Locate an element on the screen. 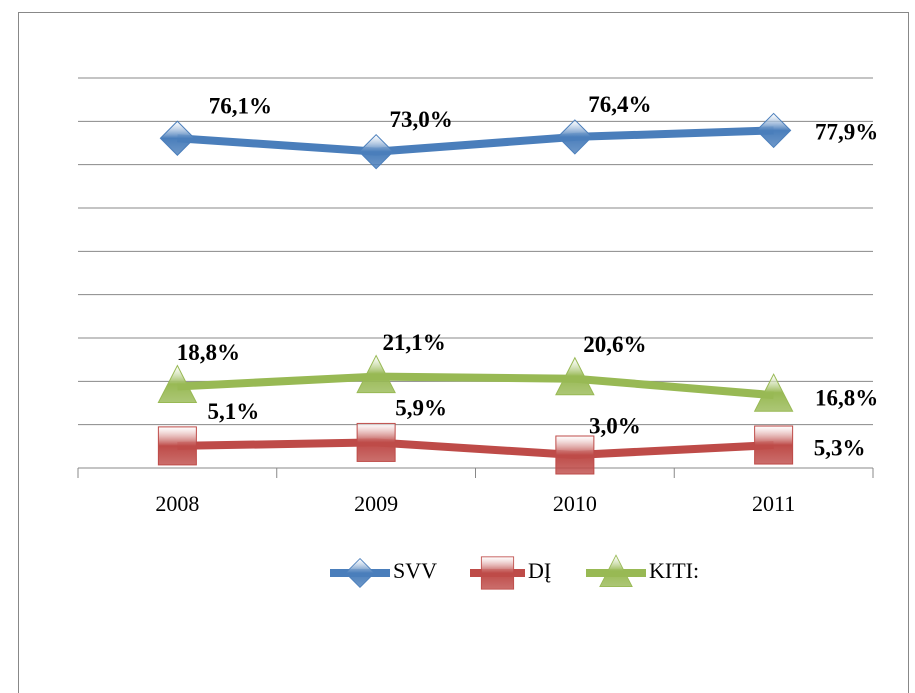 Image resolution: width=915 pixels, height=693 pixels. data-label: 5,9% is located at coordinates (421, 408).